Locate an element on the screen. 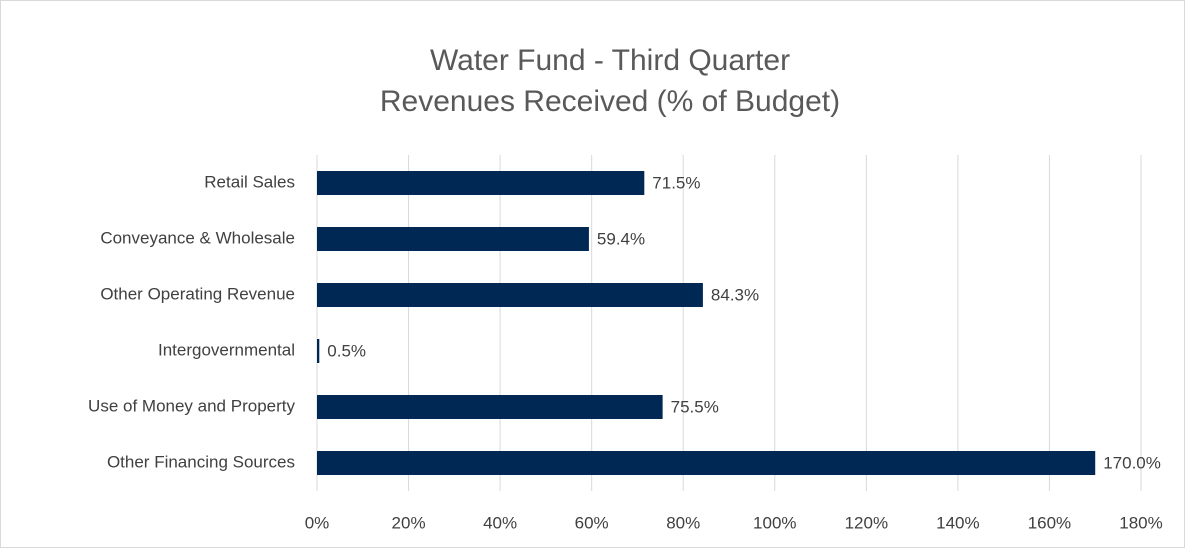 This screenshot has width=1185, height=548. data-label: 170.0% is located at coordinates (1132, 462).